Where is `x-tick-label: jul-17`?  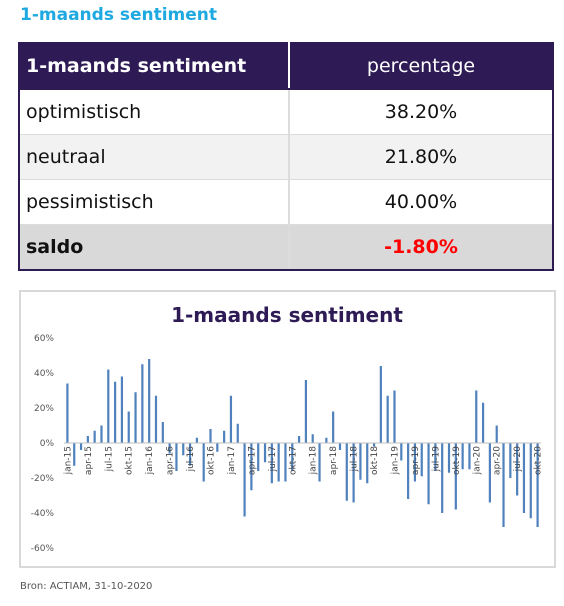
x-tick-label: jul-17 is located at coordinates (273, 459).